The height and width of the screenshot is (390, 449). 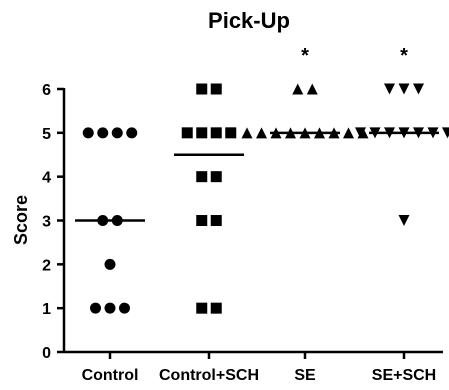 What do you see at coordinates (305, 375) in the screenshot?
I see `x-tick-label-3: SE` at bounding box center [305, 375].